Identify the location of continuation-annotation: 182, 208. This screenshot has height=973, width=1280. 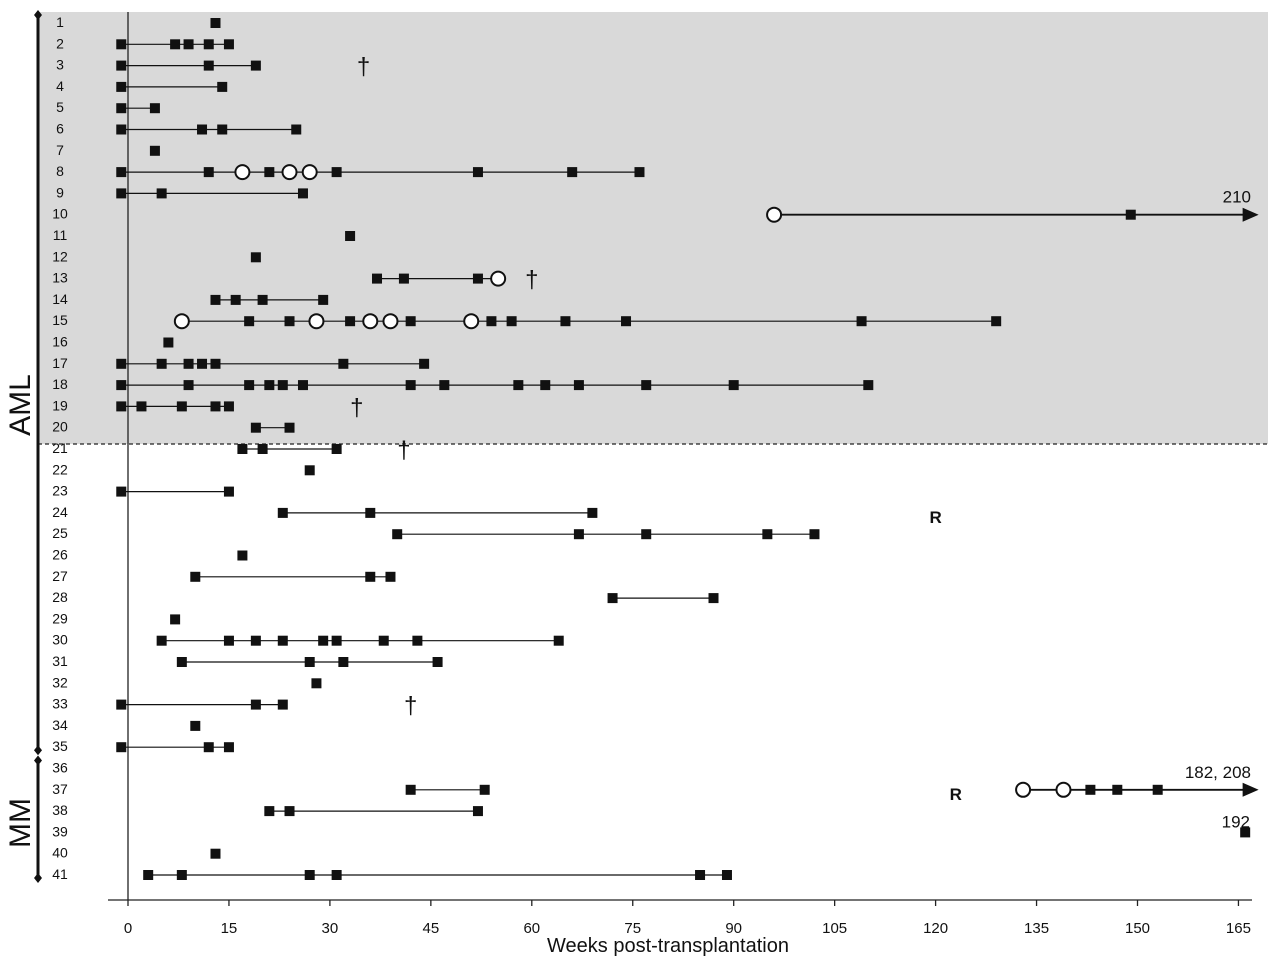
(1218, 772).